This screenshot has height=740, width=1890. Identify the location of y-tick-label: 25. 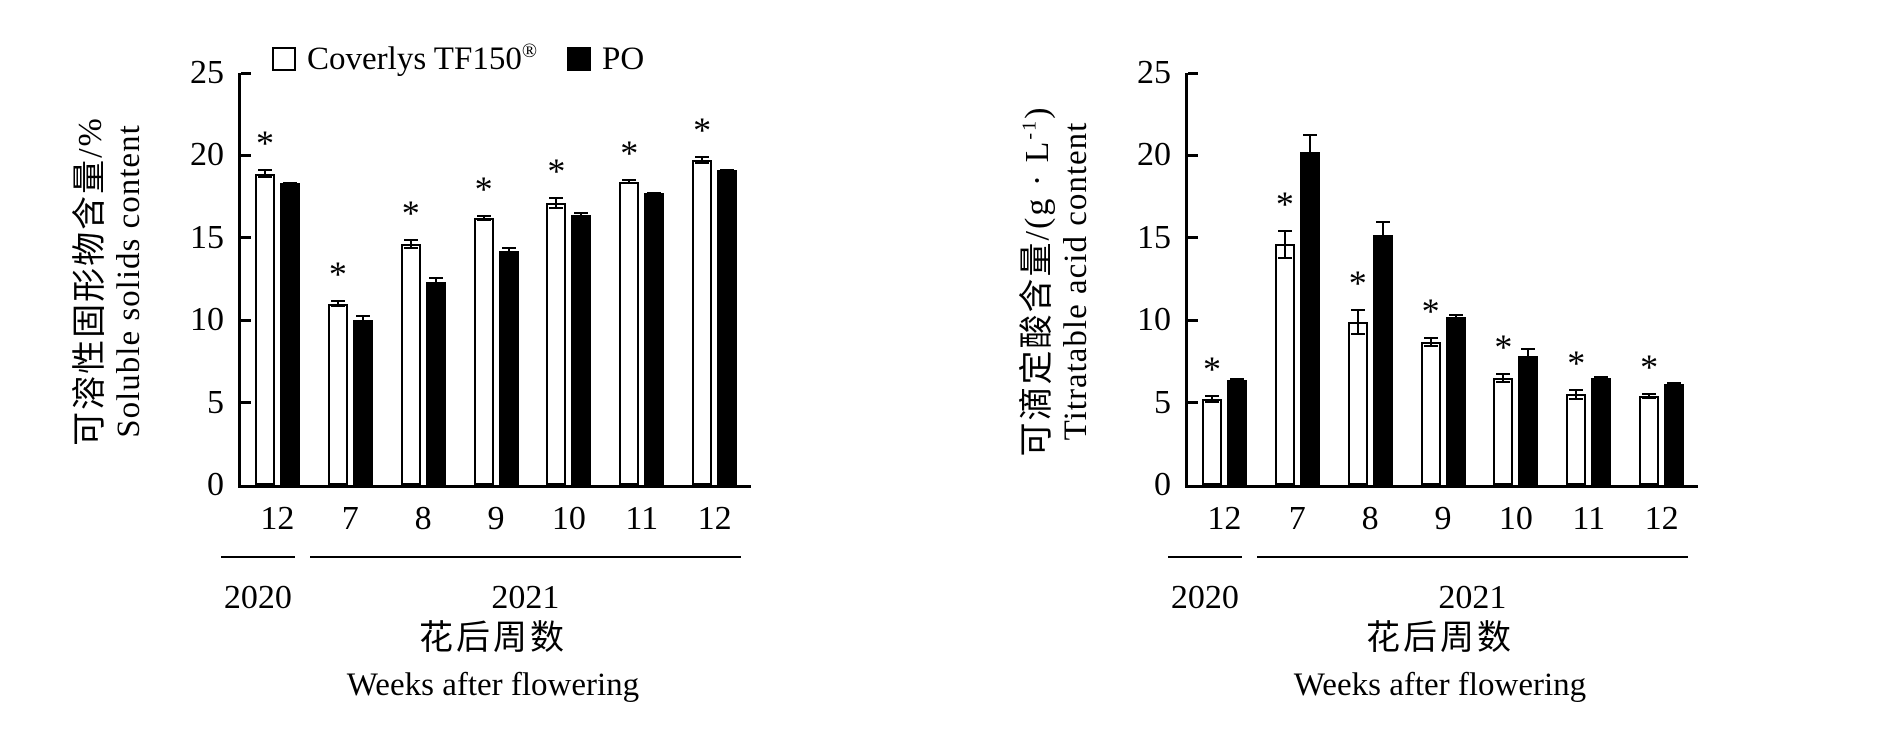
(207, 72).